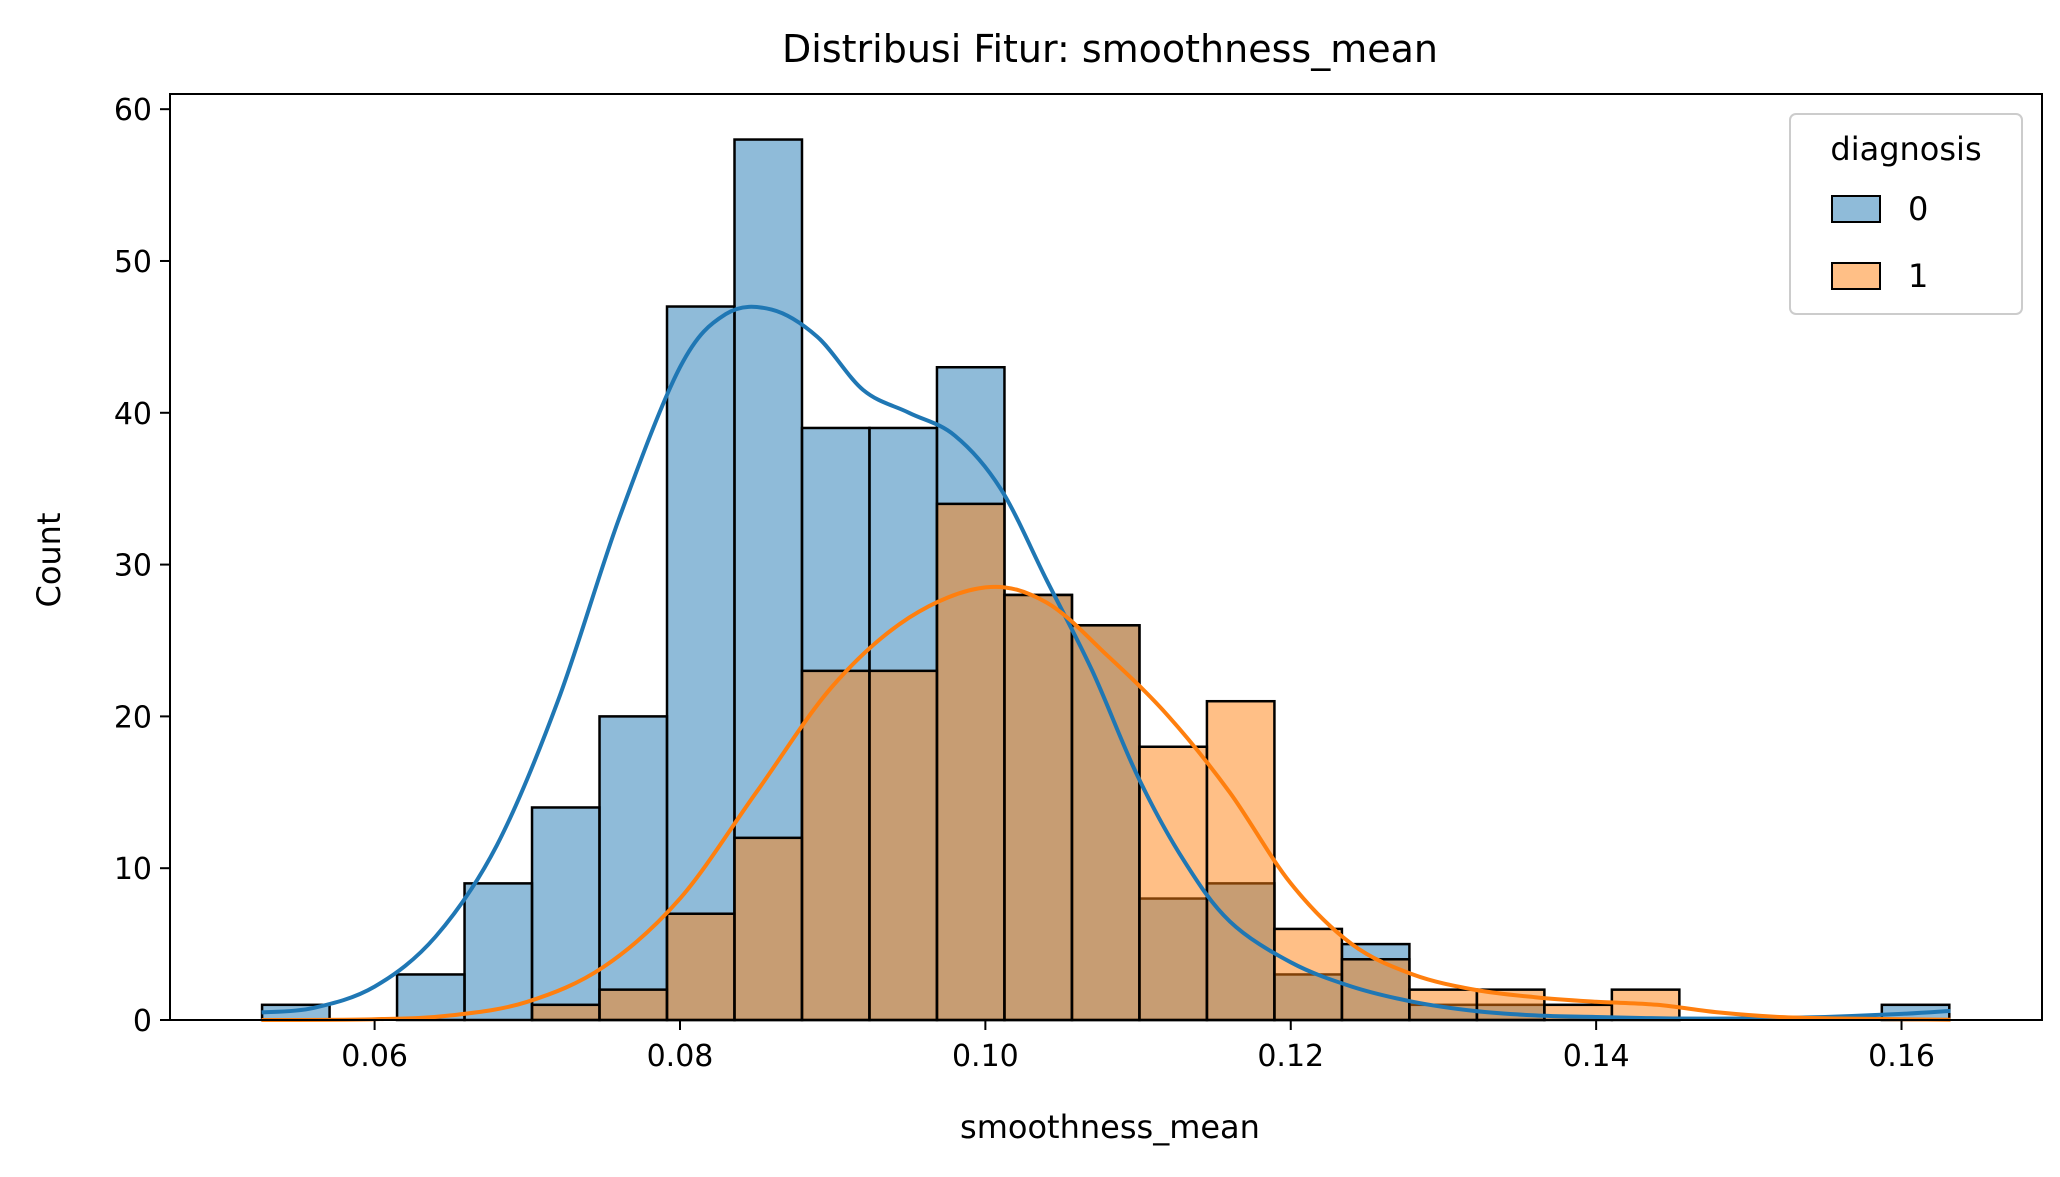  Describe the element at coordinates (133, 869) in the screenshot. I see `y-tick-label: 10` at that location.